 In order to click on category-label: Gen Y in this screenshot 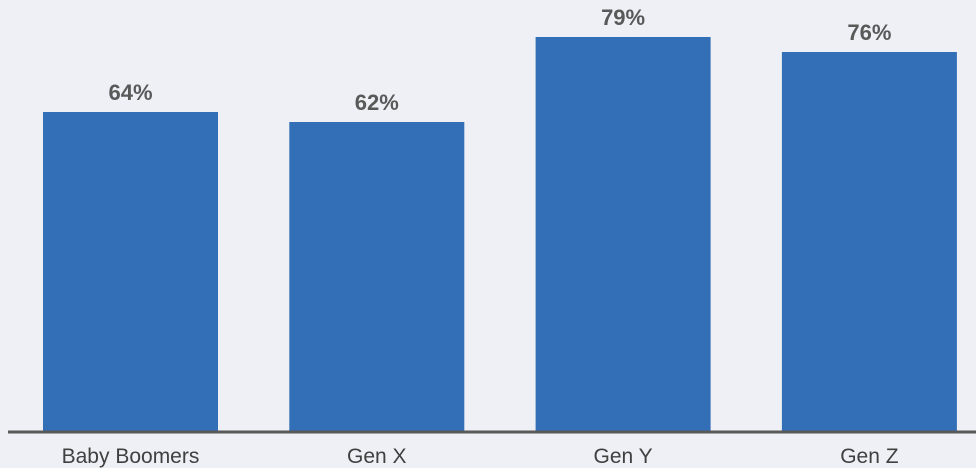, I will do `click(623, 456)`.